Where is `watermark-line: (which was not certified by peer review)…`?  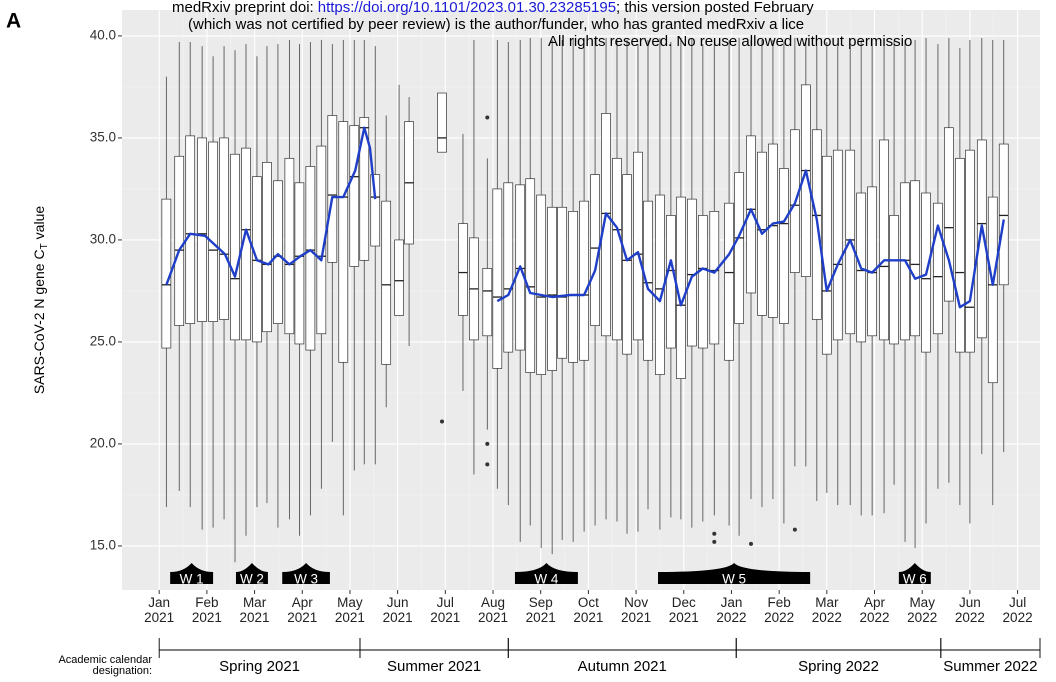 watermark-line: (which was not certified by peer review)… is located at coordinates (496, 24).